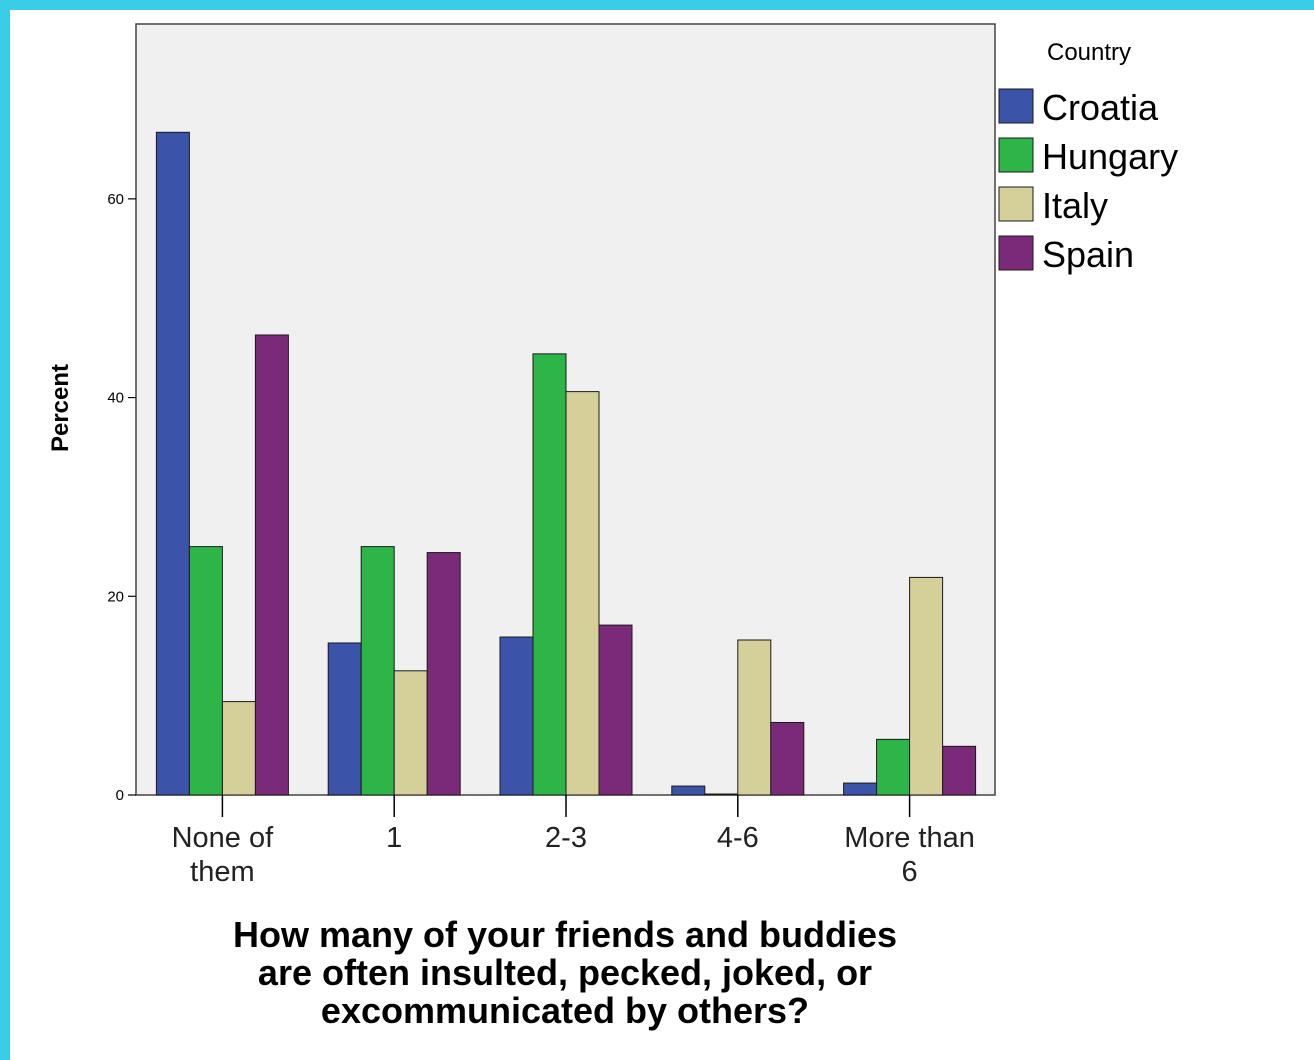  Describe the element at coordinates (115, 398) in the screenshot. I see `y-tick-label: 40` at that location.